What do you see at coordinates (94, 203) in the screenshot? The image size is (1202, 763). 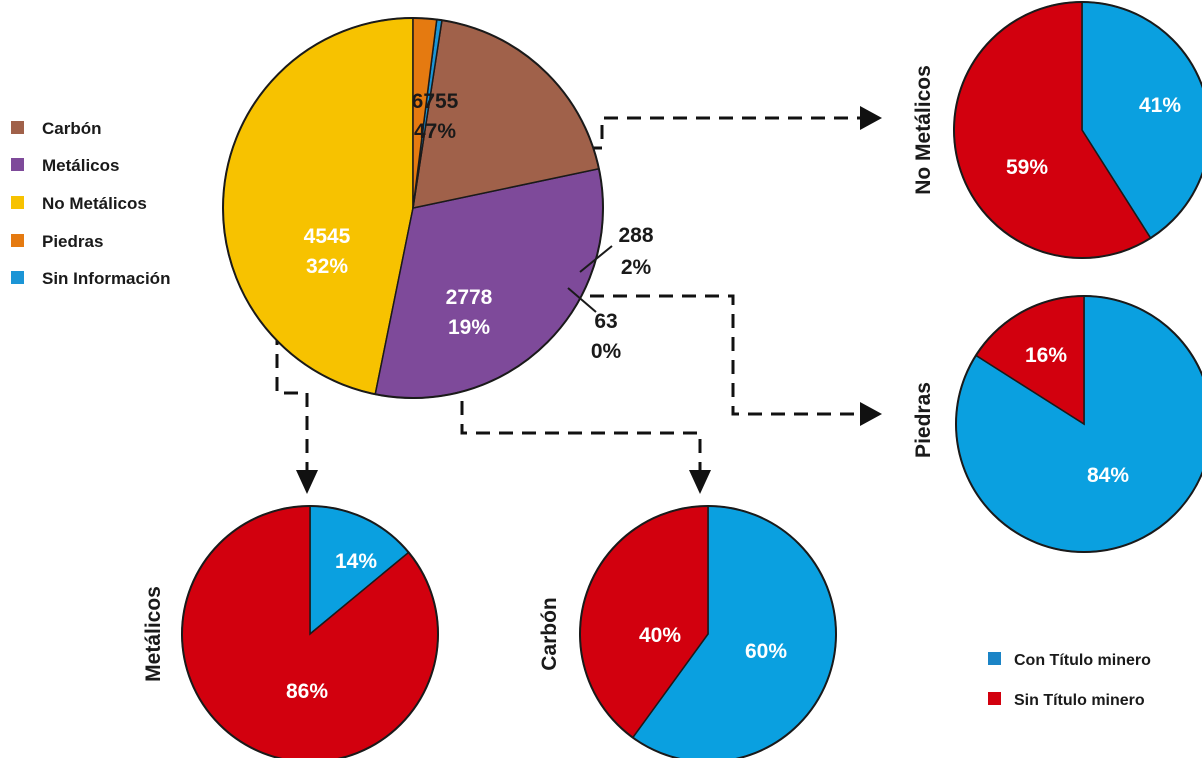 I see `legend-label-no-metalicos: No Metálicos` at bounding box center [94, 203].